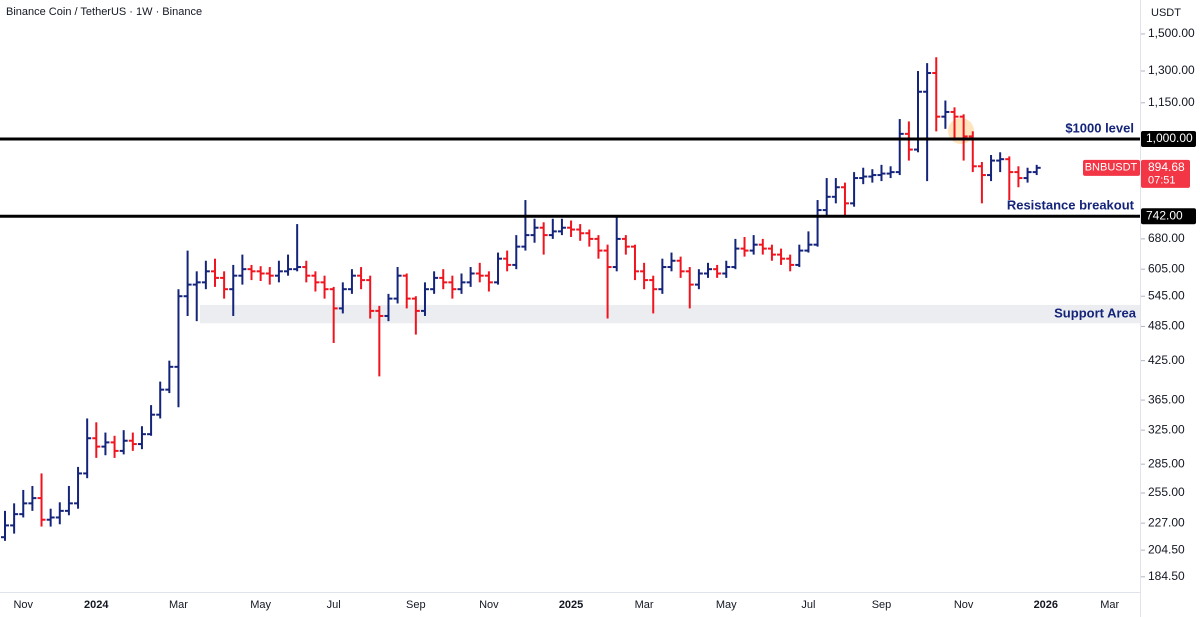  I want to click on level-annotation: Resistance breakout, so click(1071, 205).